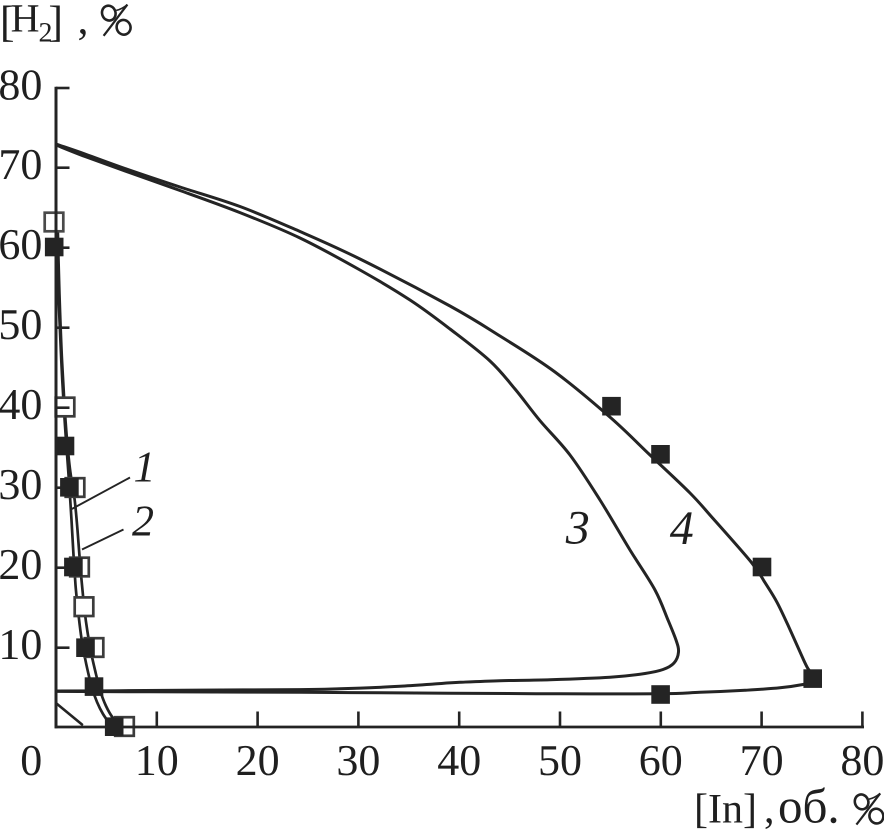 The width and height of the screenshot is (884, 836). Describe the element at coordinates (725, 810) in the screenshot. I see `svg-text: [In]` at that location.